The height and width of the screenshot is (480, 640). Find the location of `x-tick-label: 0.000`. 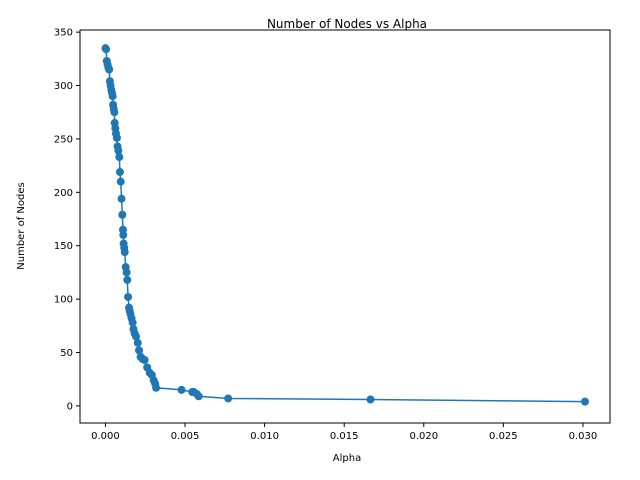

x-tick-label: 0.000 is located at coordinates (105, 436).